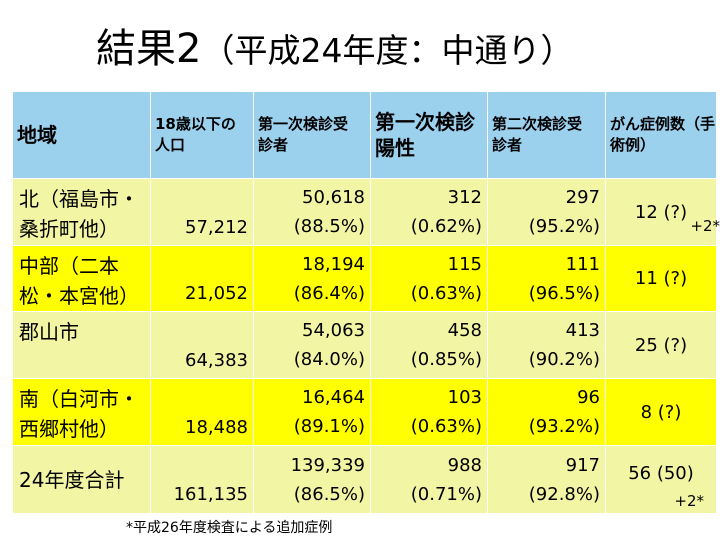  I want to click on second-exam-cell: 111 (96.5%), so click(546, 278).